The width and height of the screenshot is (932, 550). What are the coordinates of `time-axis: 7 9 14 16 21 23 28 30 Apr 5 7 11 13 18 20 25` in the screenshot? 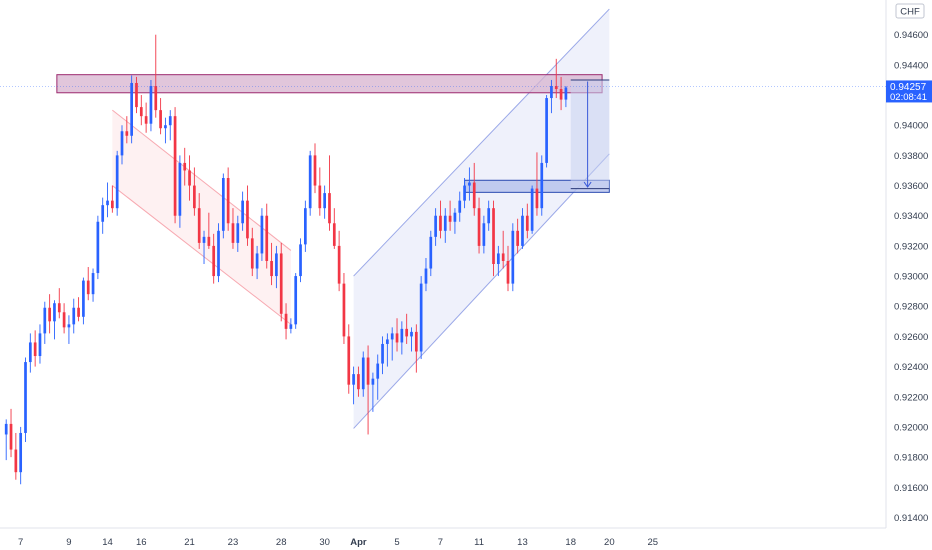 It's located at (338, 542).